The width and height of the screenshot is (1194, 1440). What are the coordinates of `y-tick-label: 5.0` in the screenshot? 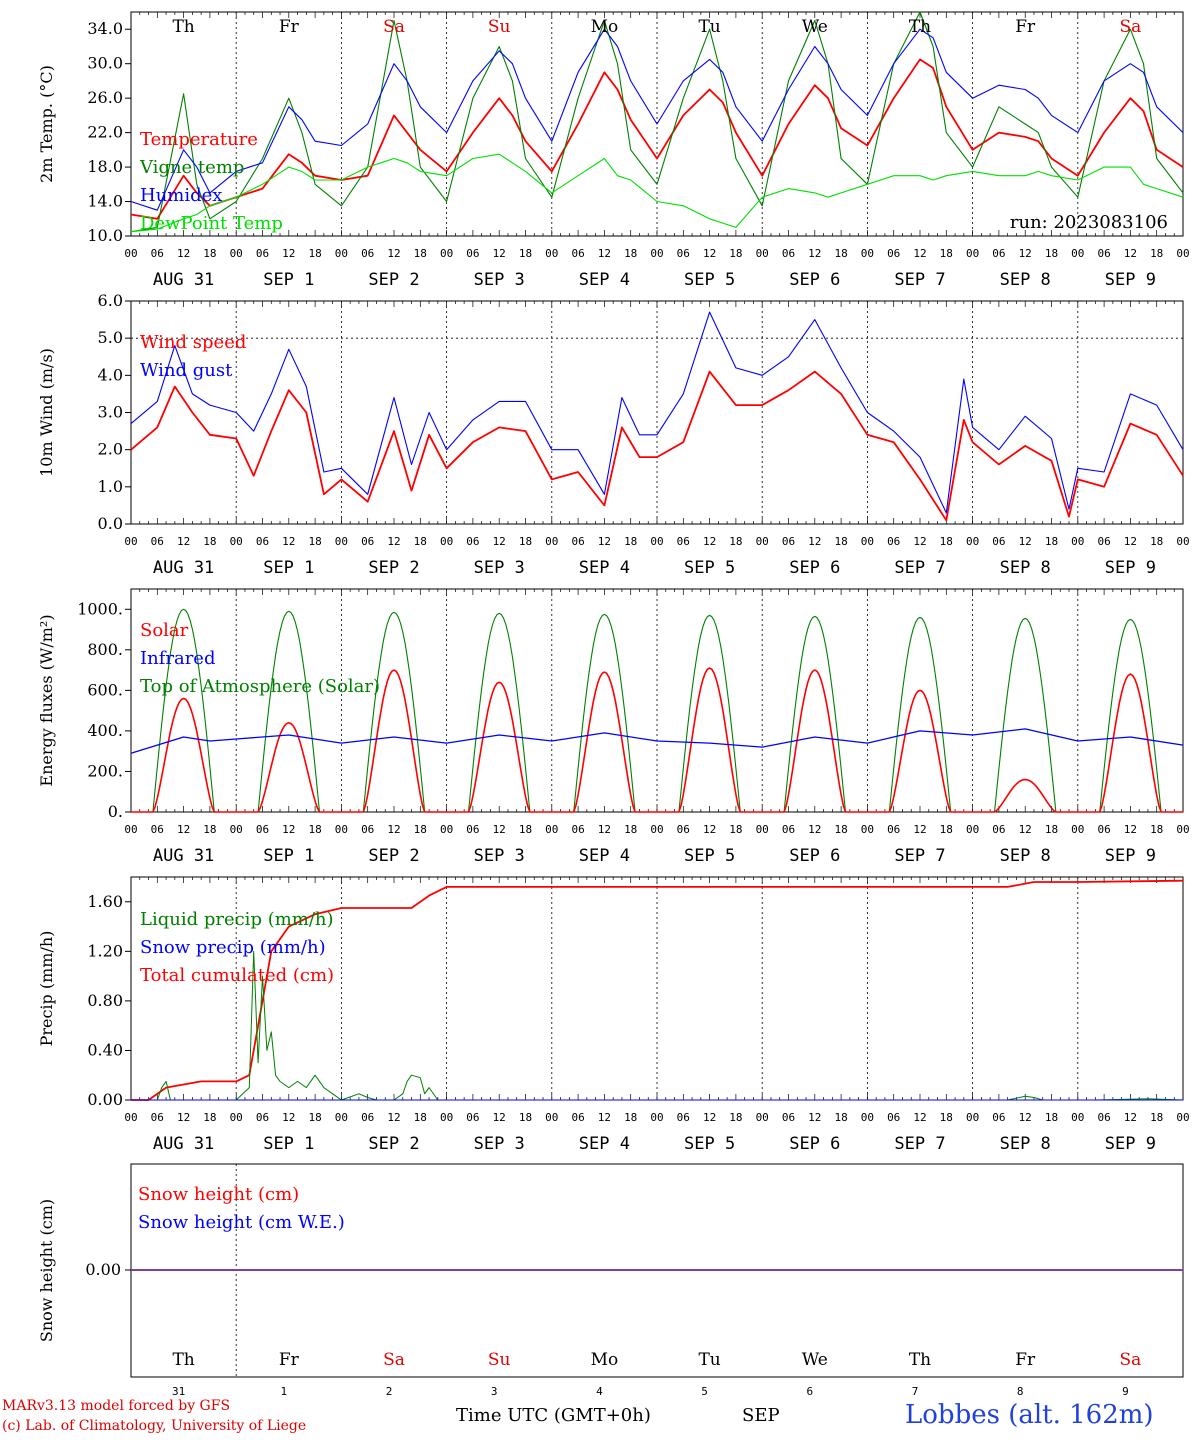 It's located at (110, 337).